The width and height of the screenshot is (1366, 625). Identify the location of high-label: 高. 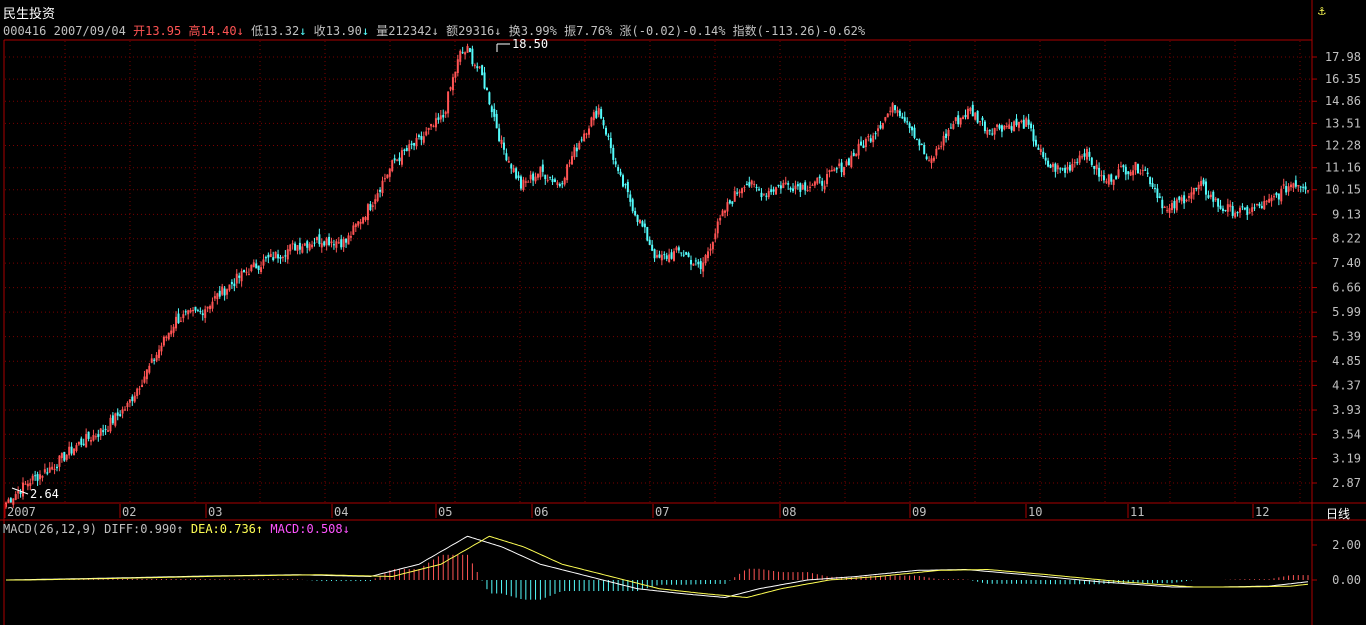
(194, 31).